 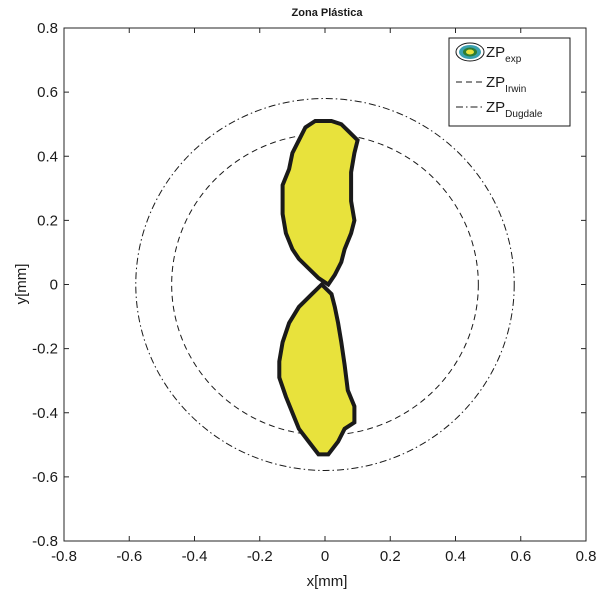 What do you see at coordinates (64, 556) in the screenshot?
I see `x-tick-label: -0.8` at bounding box center [64, 556].